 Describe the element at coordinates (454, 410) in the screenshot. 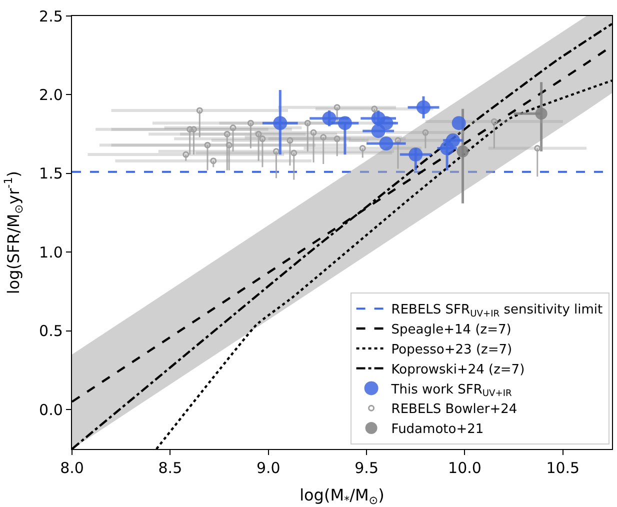

I see `legend-label: REBELS Bowler+24` at that location.